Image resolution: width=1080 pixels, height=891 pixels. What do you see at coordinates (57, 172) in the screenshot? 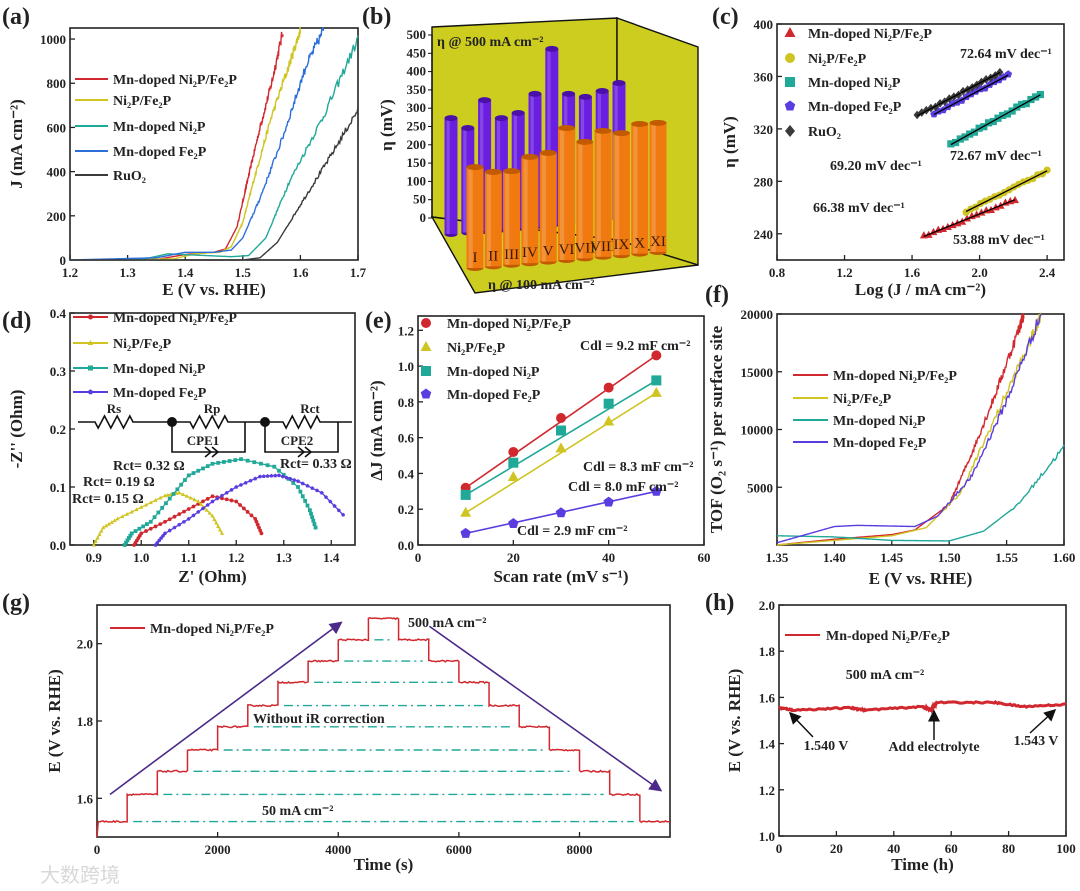
I see `y-tick-label: 400` at bounding box center [57, 172].